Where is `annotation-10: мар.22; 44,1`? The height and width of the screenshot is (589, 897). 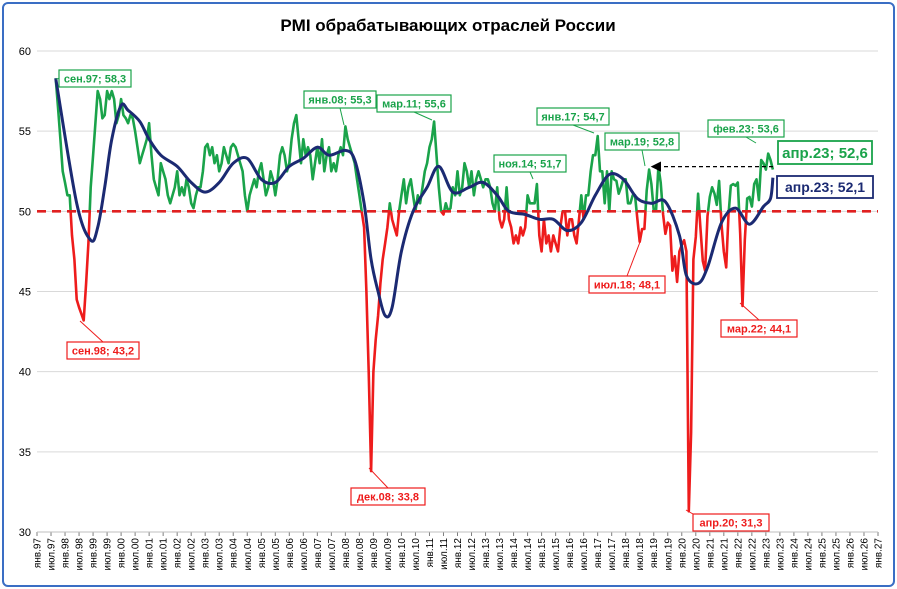
annotation-10: мар.22; 44,1 is located at coordinates (759, 320).